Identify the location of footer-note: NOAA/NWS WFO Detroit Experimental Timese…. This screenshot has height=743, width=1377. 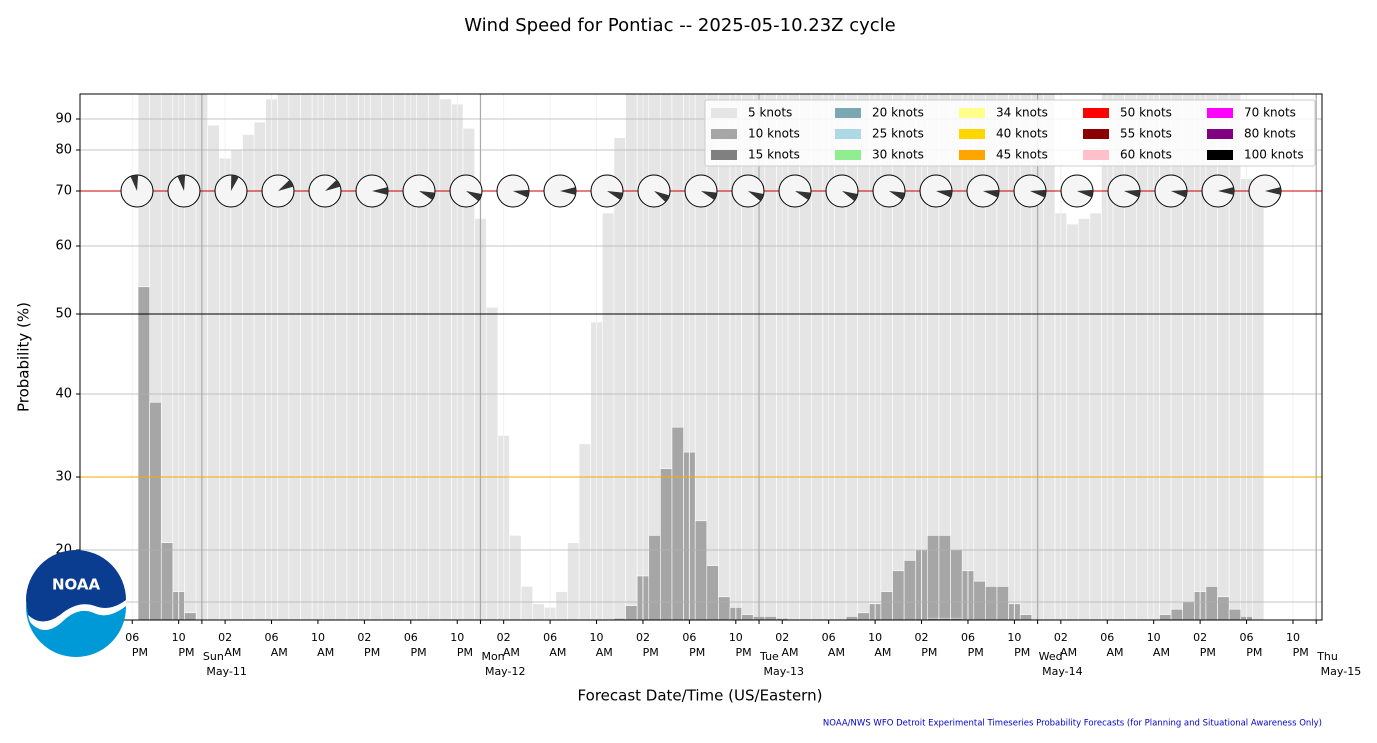
(1072, 724).